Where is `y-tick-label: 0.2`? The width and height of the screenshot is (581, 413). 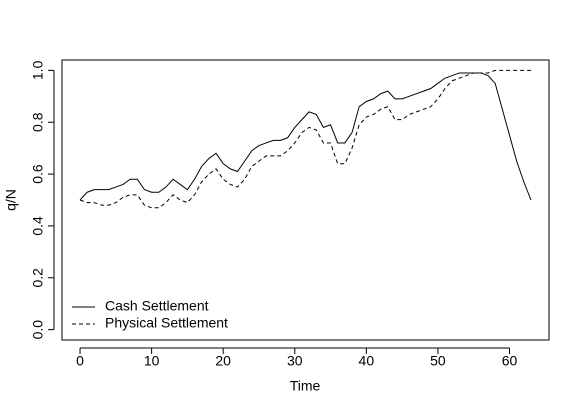 y-tick-label: 0.2 is located at coordinates (38, 278).